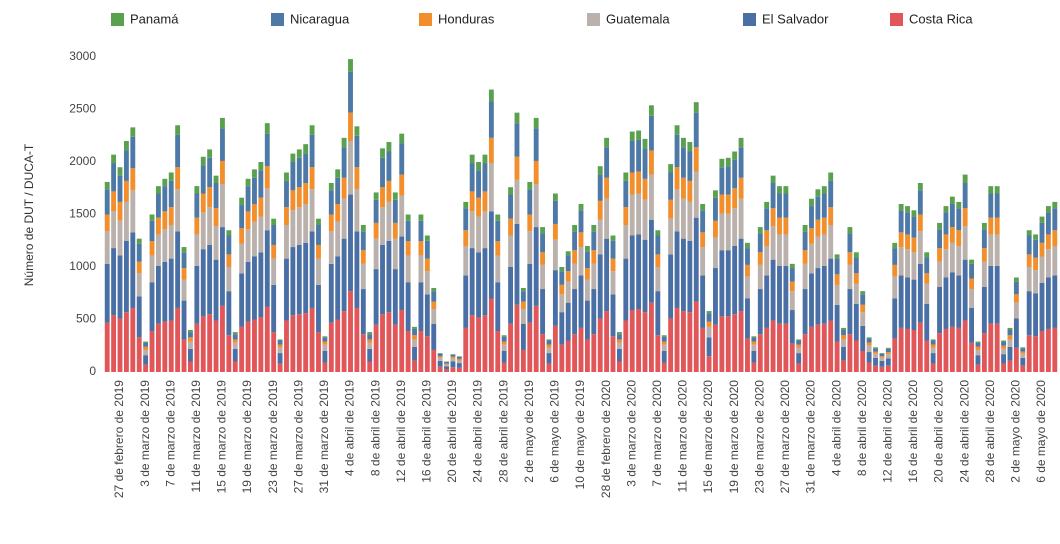  I want to click on x-tick-label: 19 de marzo de 2020, so click(734, 437).